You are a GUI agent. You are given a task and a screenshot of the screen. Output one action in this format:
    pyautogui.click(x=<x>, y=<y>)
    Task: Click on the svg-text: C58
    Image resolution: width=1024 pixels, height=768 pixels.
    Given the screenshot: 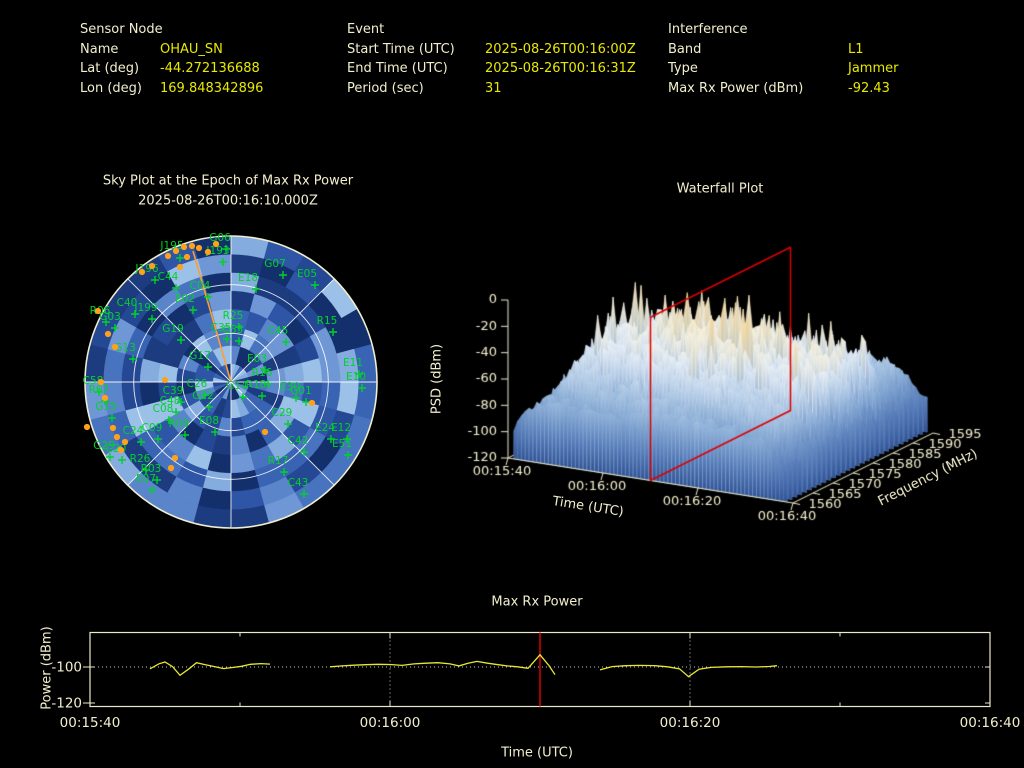 What is the action you would take?
    pyautogui.click(x=93, y=381)
    